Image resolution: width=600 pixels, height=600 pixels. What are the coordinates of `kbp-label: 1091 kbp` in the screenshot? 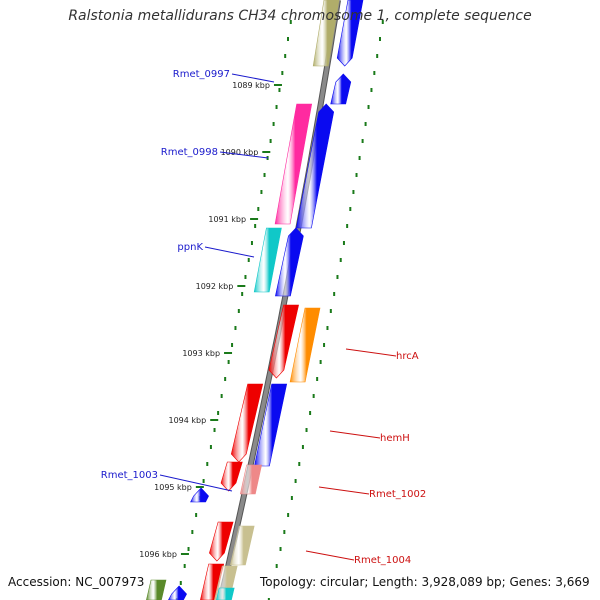 It's located at (227, 219).